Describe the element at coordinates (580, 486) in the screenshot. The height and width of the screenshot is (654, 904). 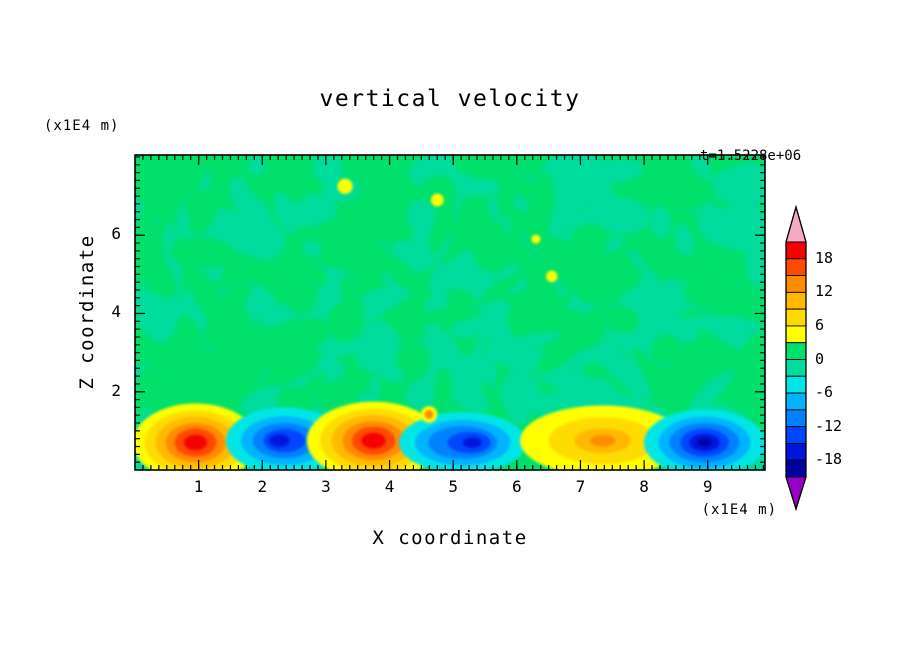
I see `x-tick-label: 7` at that location.